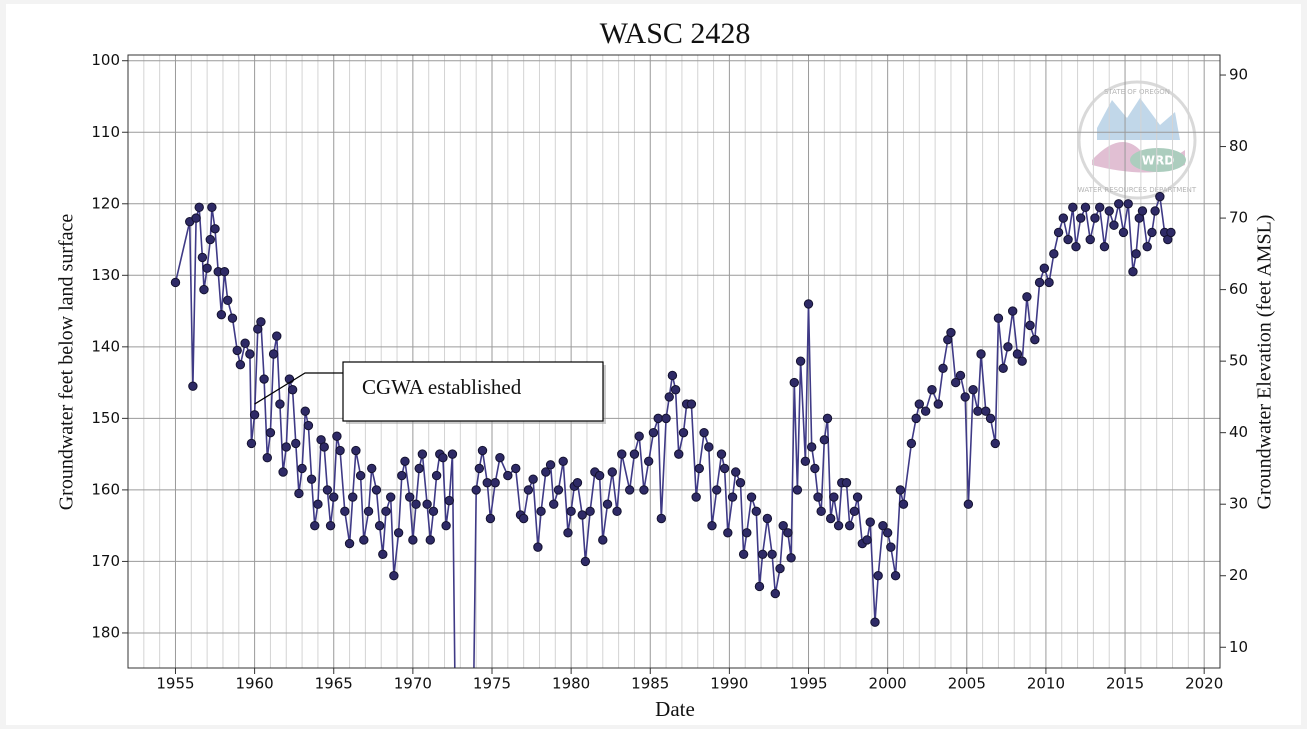 The width and height of the screenshot is (1307, 729). Describe the element at coordinates (1158, 160) in the screenshot. I see `logo-field` at that location.